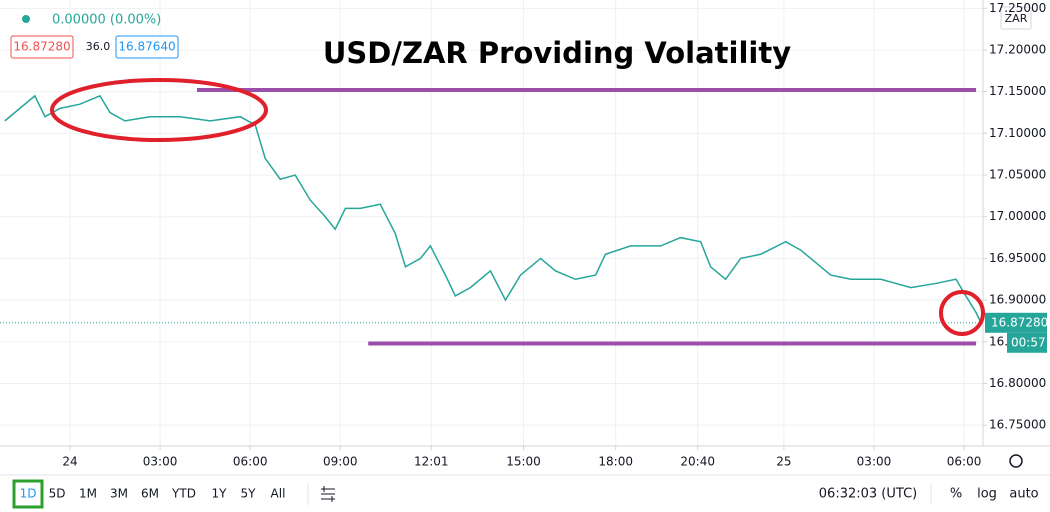  I want to click on x-tick-label: 18:00, so click(615, 462).